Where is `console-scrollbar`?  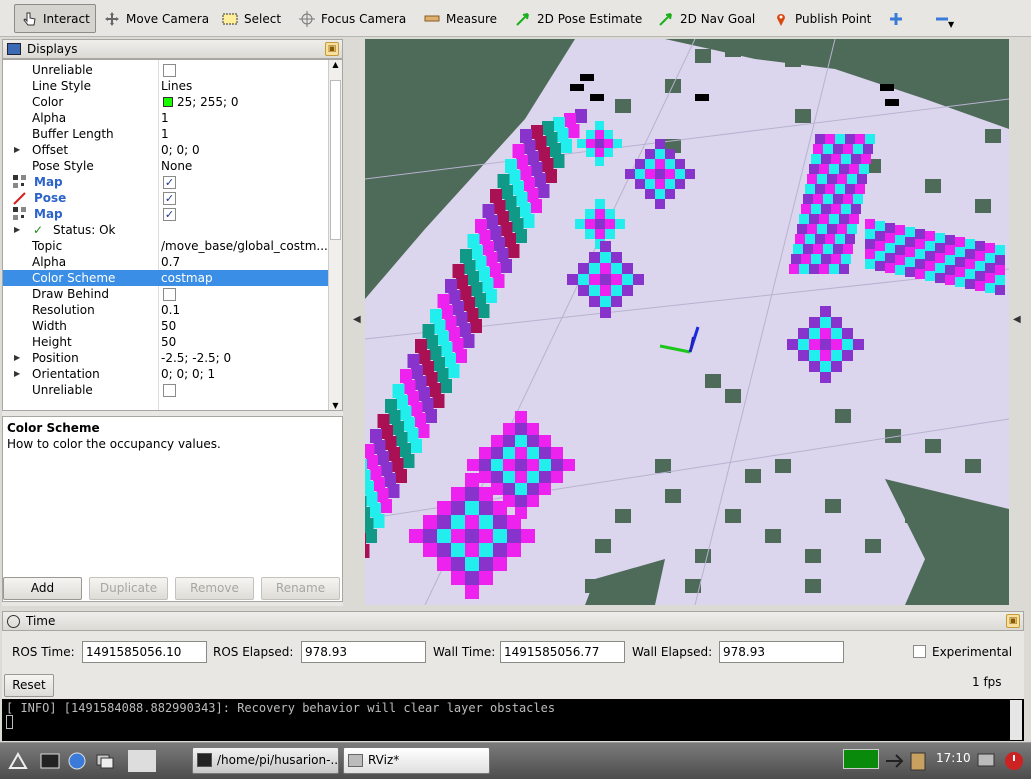
console-scrollbar is located at coordinates (1016, 720).